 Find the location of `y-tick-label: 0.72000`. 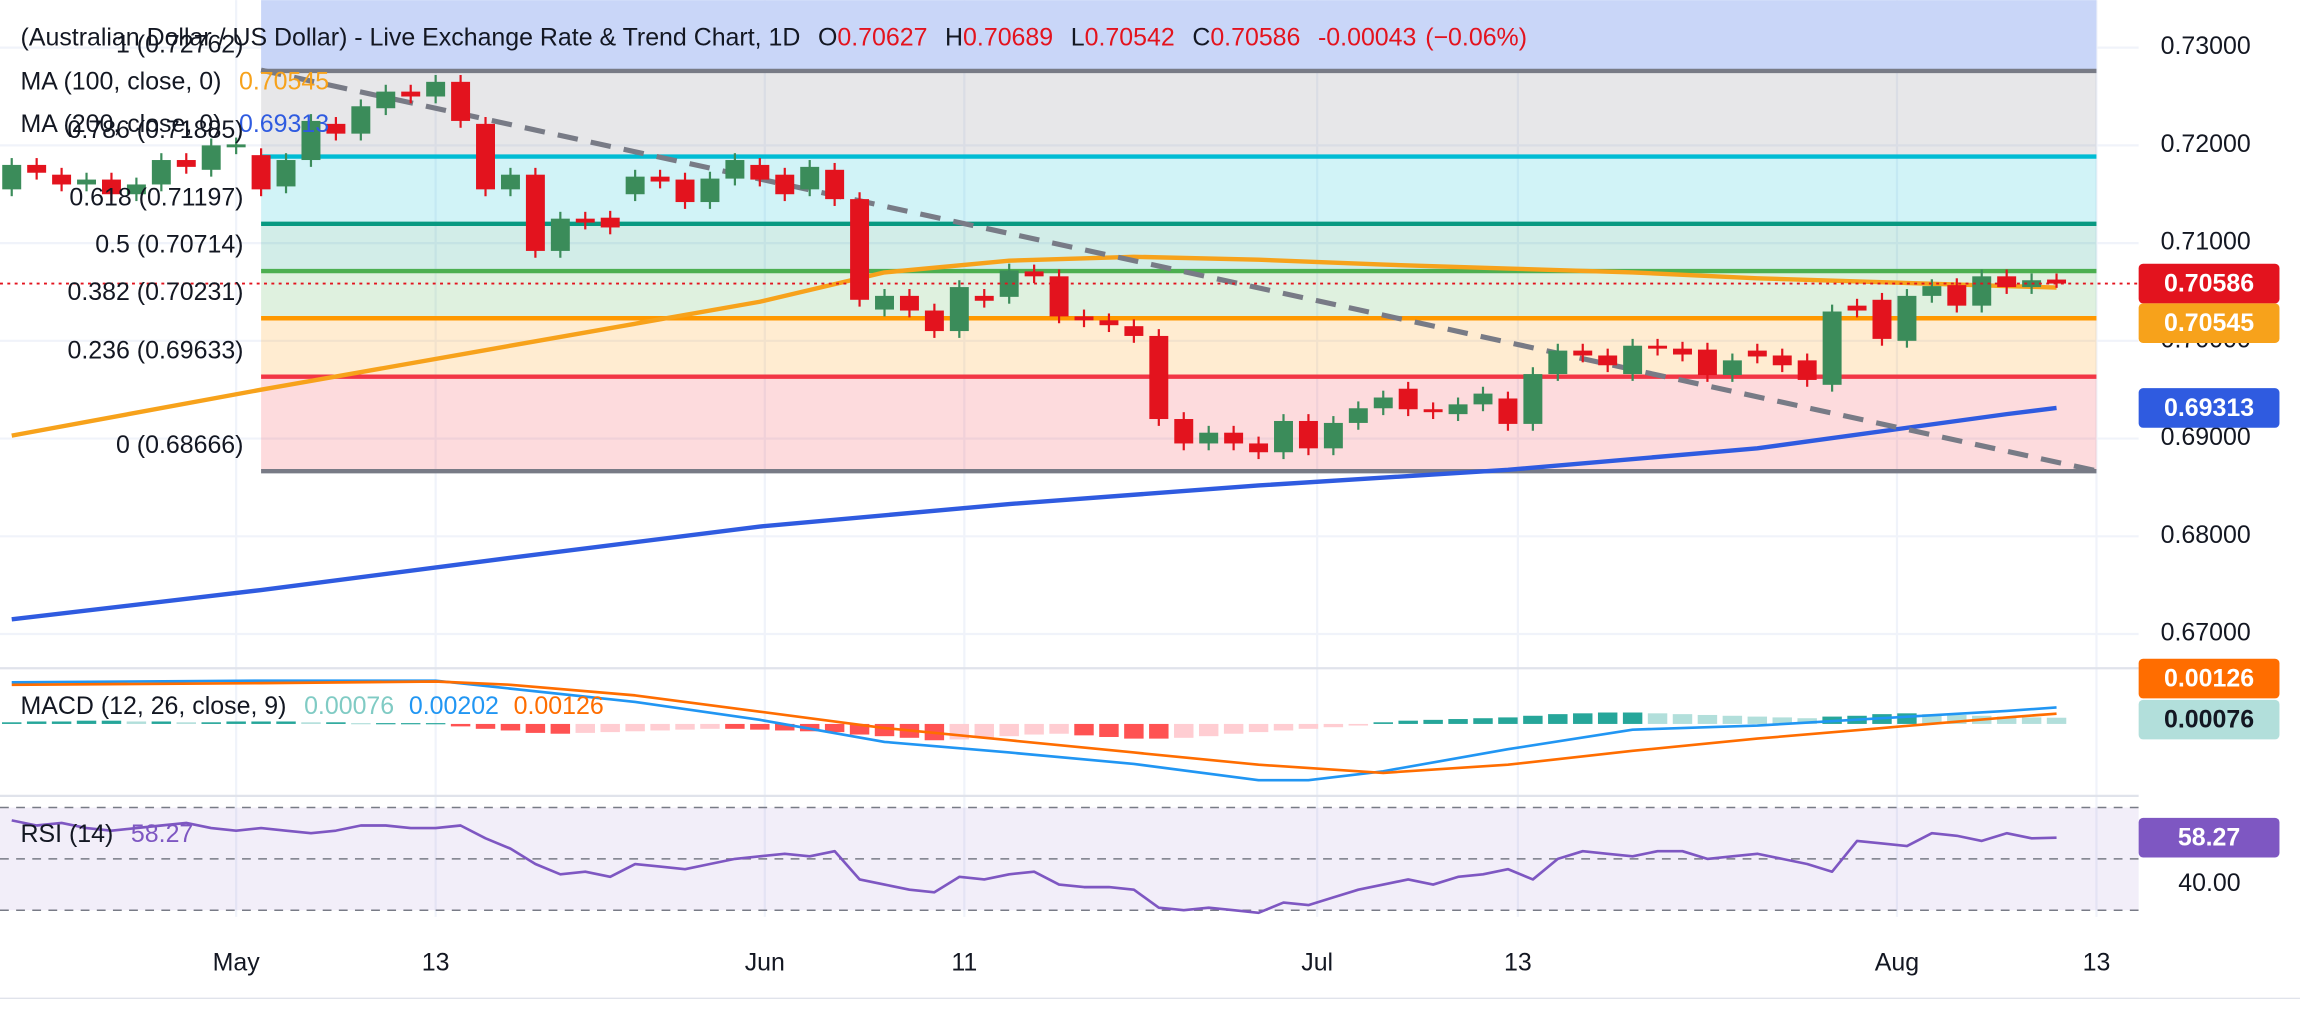

y-tick-label: 0.72000 is located at coordinates (2206, 144).